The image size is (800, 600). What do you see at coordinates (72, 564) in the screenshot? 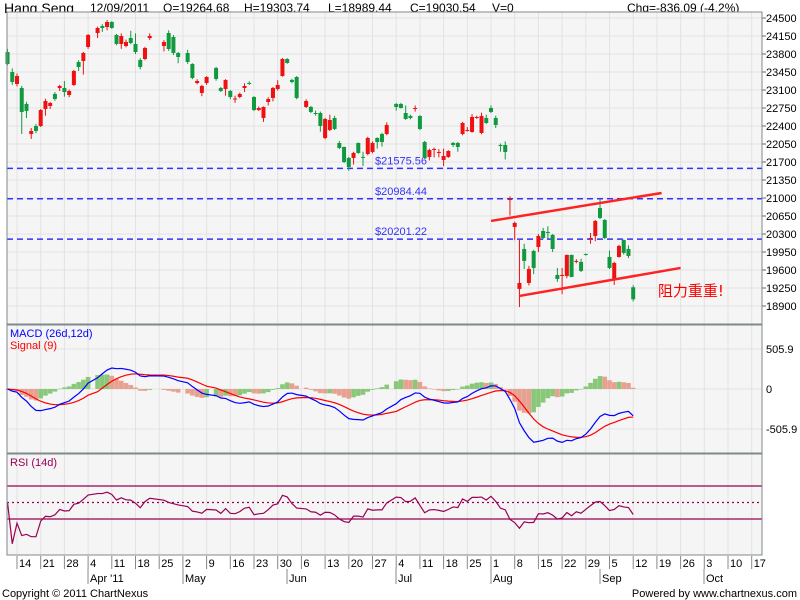
I see `x-tick-label: 28` at bounding box center [72, 564].